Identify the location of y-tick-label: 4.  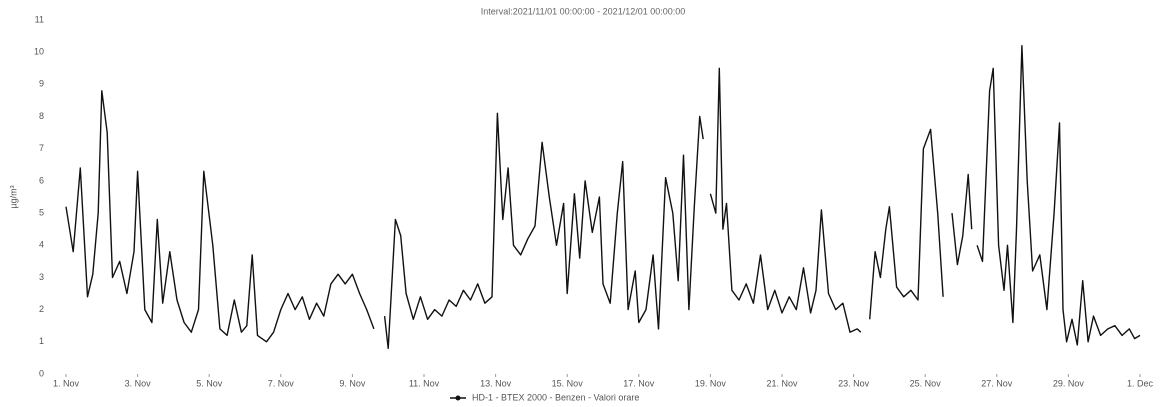
(41, 245).